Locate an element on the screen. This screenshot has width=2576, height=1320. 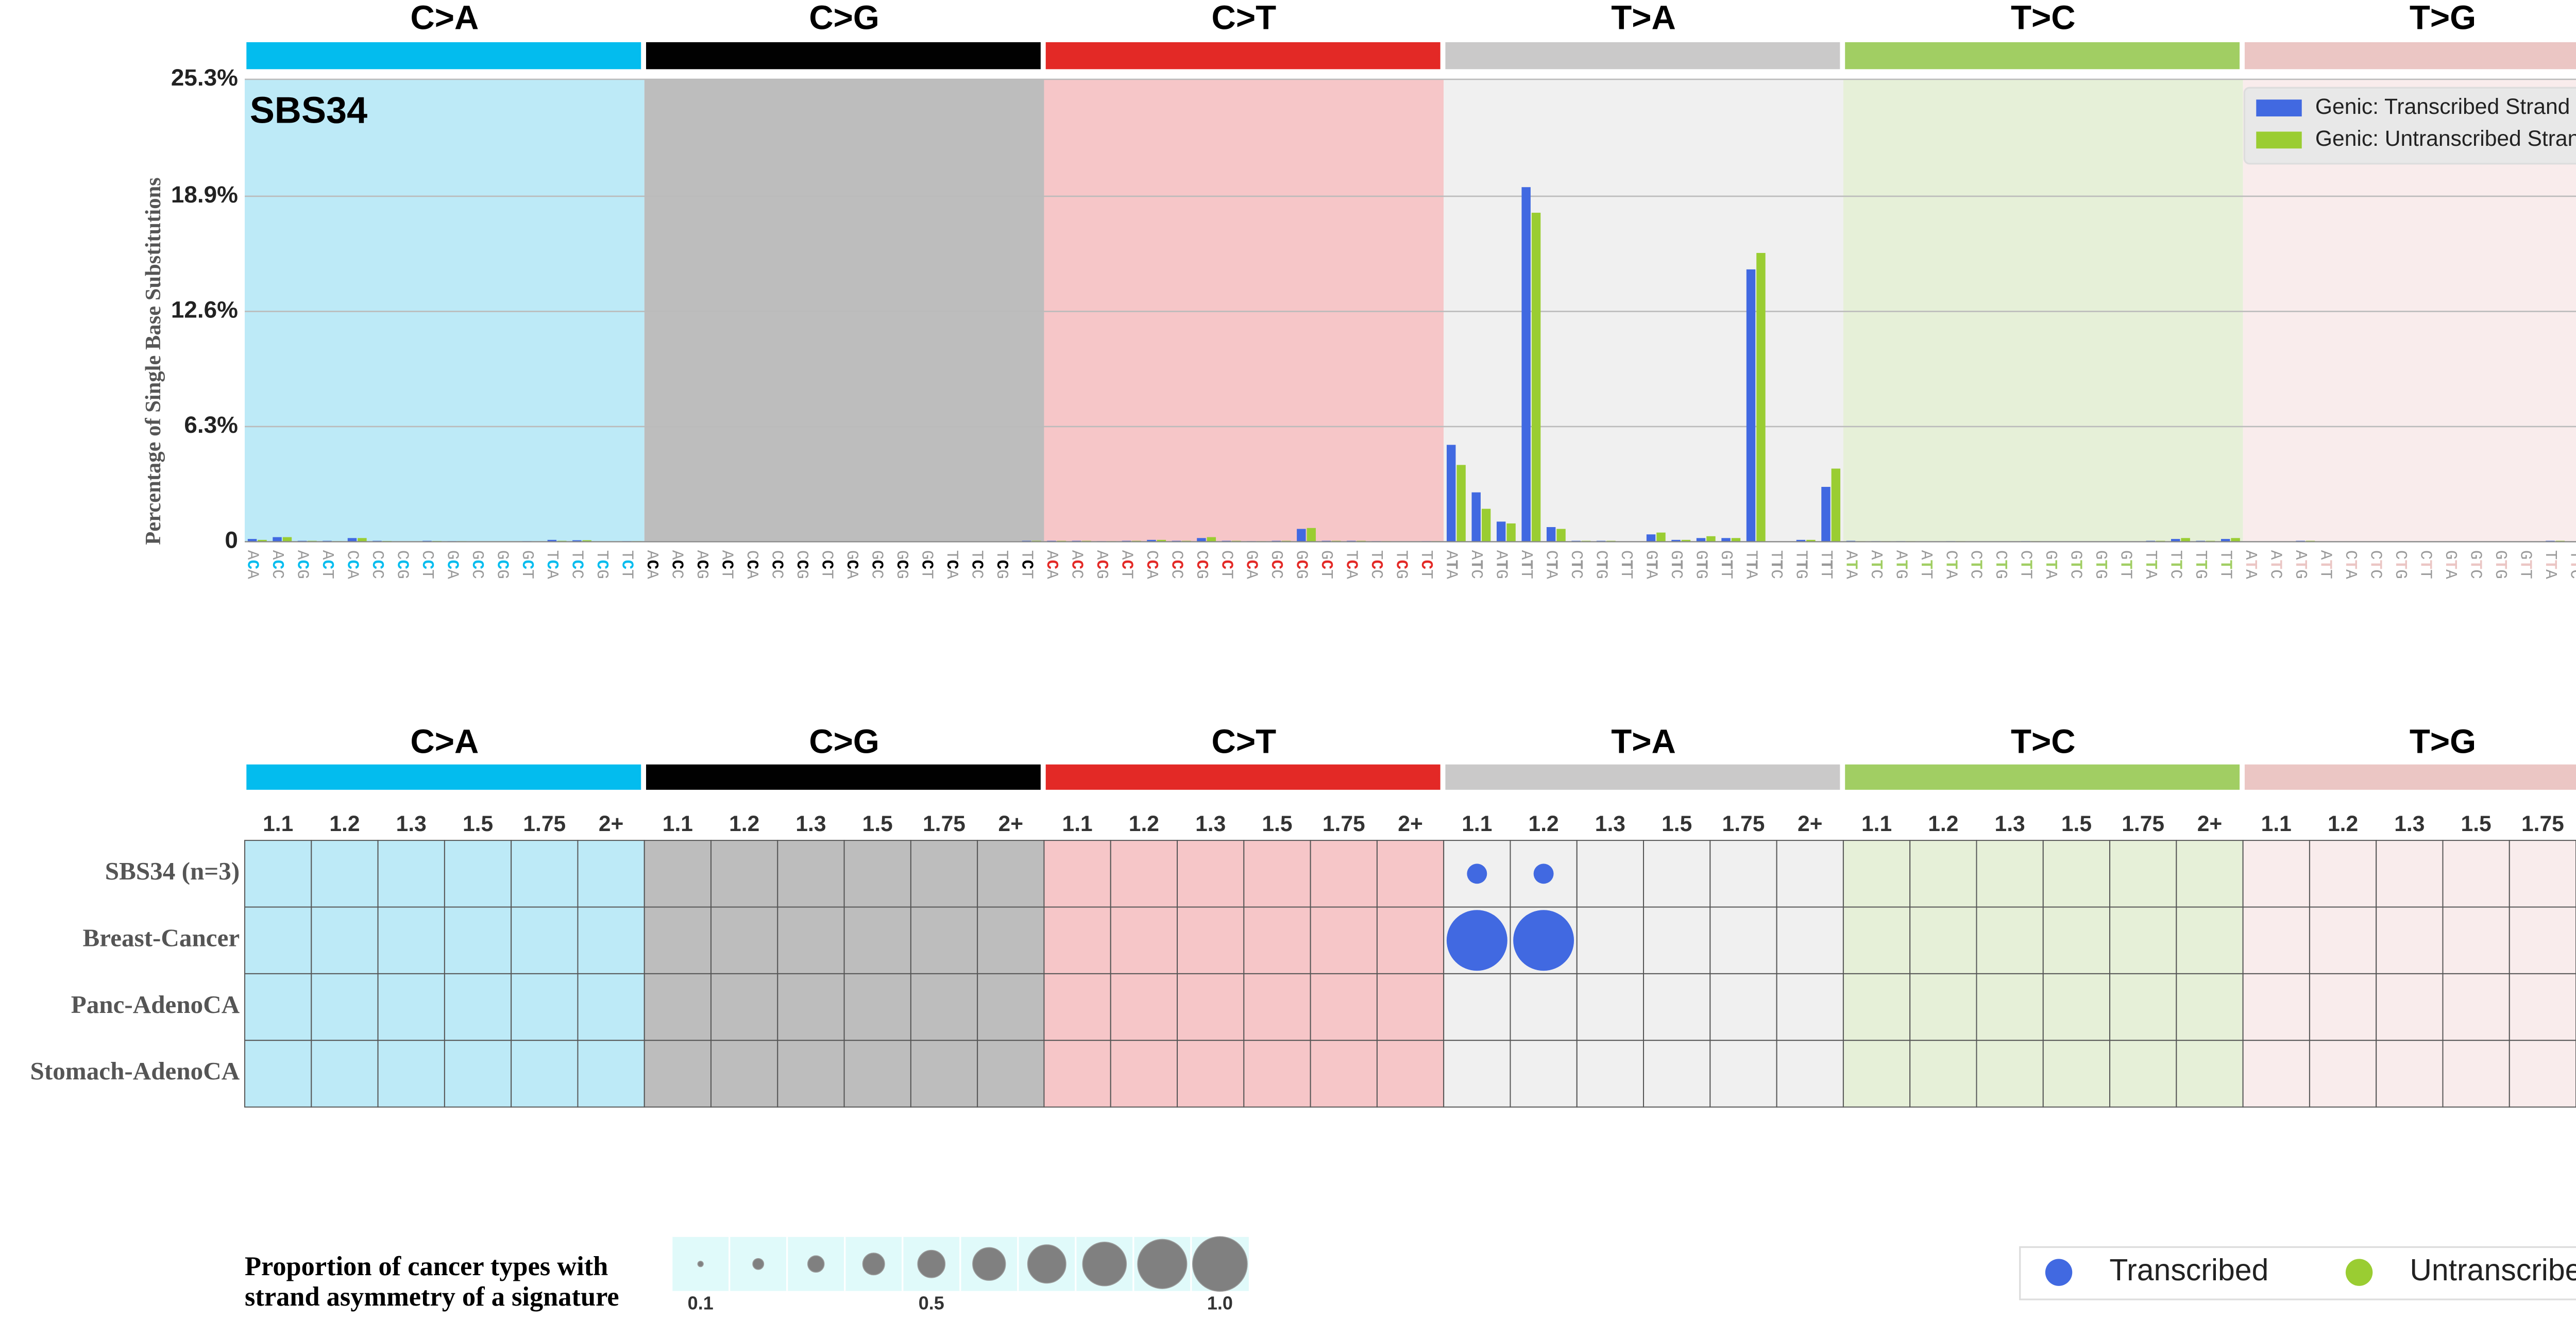
x-tick-label: ACC is located at coordinates (277, 564).